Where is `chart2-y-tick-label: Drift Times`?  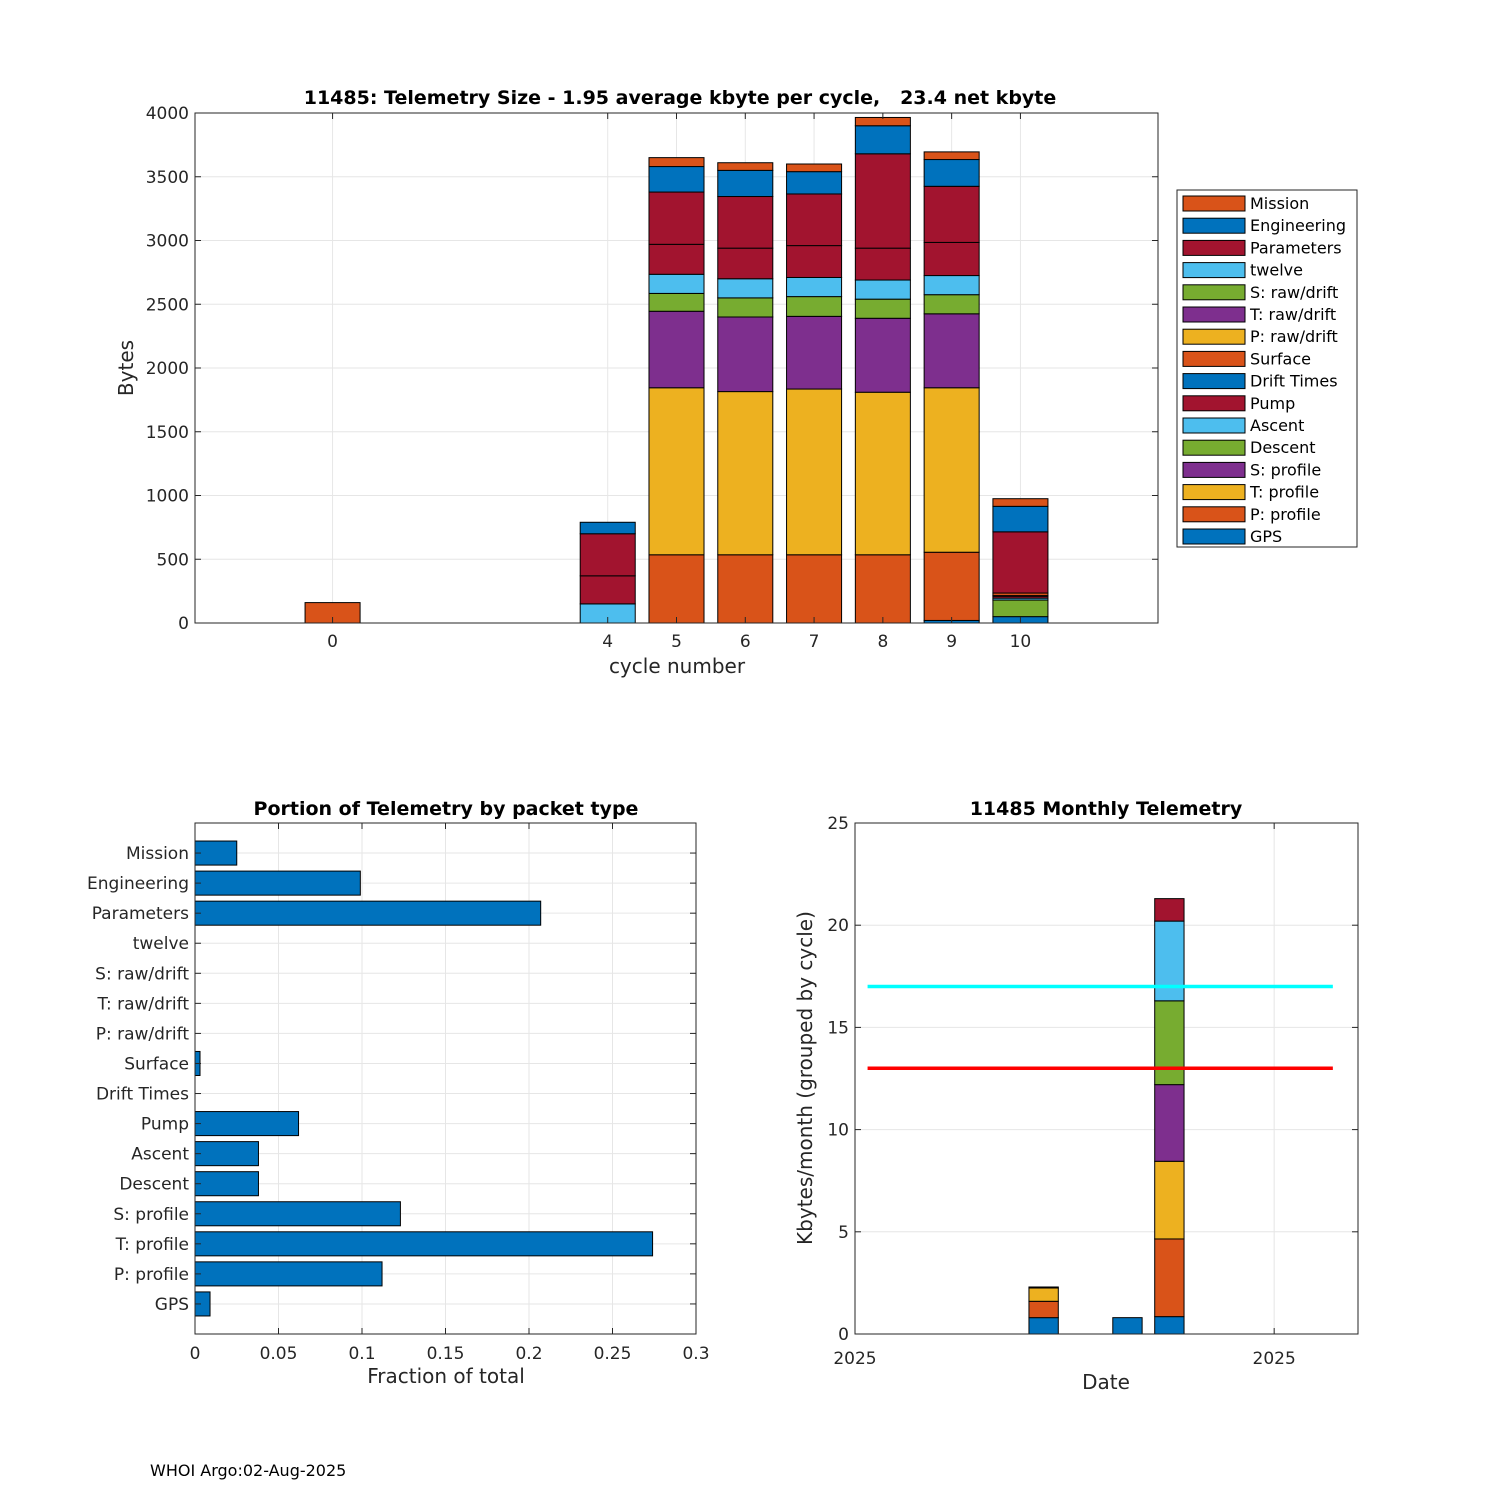 chart2-y-tick-label: Drift Times is located at coordinates (142, 1095).